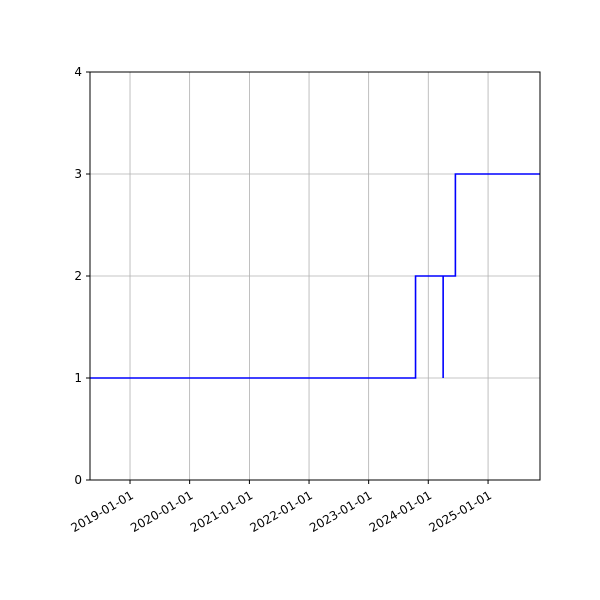 The height and width of the screenshot is (600, 600). Describe the element at coordinates (78, 276) in the screenshot. I see `y-tick-label: 2` at that location.